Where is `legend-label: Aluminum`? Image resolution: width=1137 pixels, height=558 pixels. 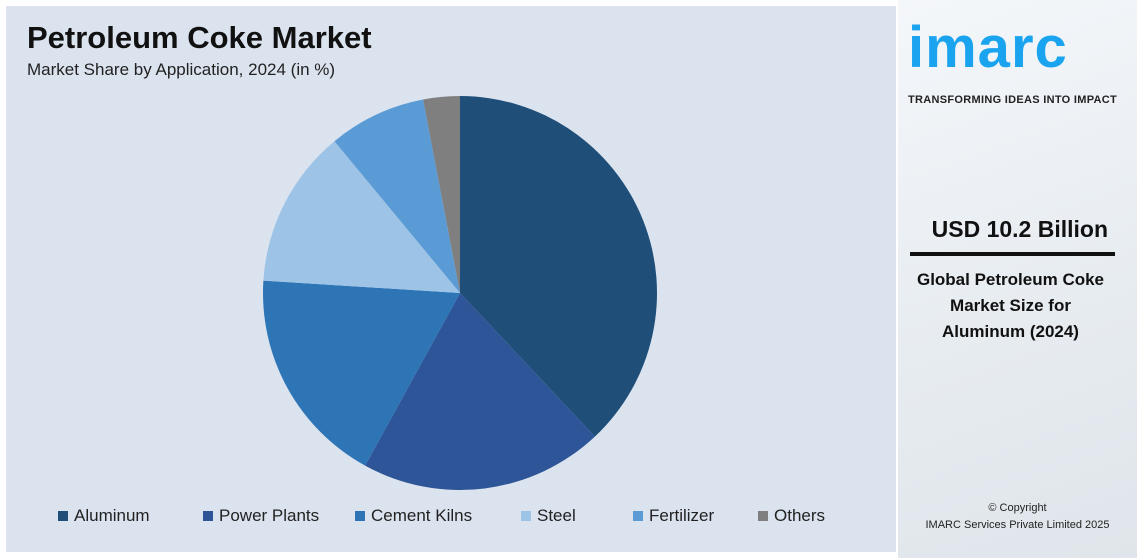
legend-label: Aluminum is located at coordinates (112, 515).